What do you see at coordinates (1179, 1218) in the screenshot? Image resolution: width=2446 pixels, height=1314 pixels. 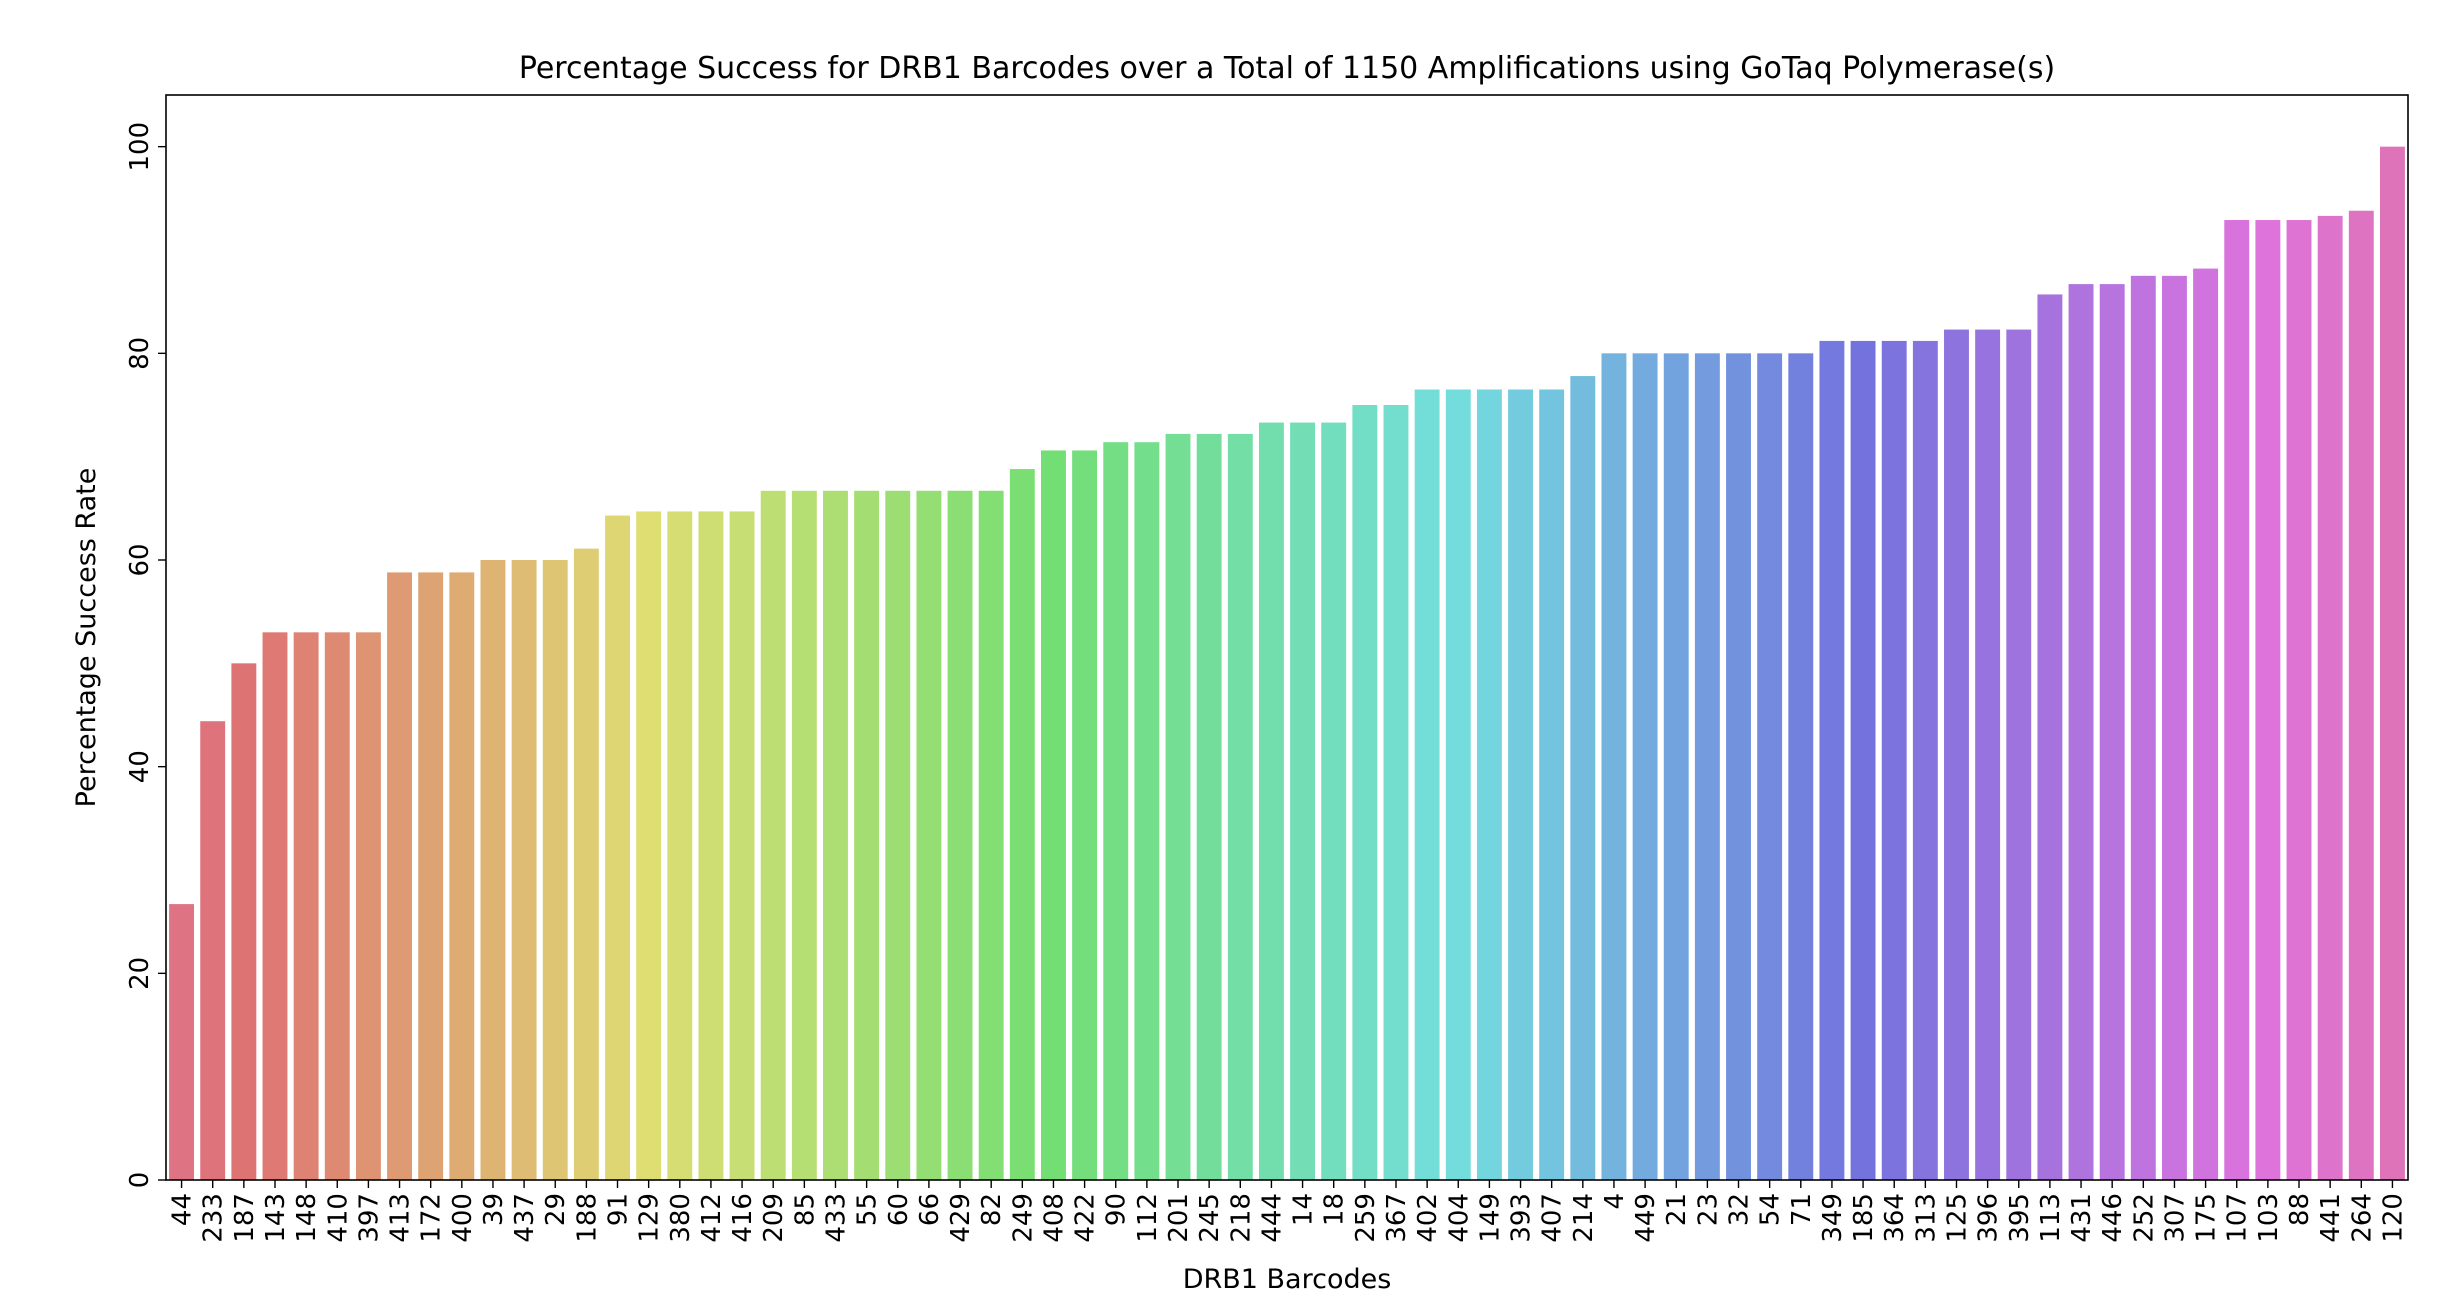 I see `x-tick-label: 201` at bounding box center [1179, 1218].